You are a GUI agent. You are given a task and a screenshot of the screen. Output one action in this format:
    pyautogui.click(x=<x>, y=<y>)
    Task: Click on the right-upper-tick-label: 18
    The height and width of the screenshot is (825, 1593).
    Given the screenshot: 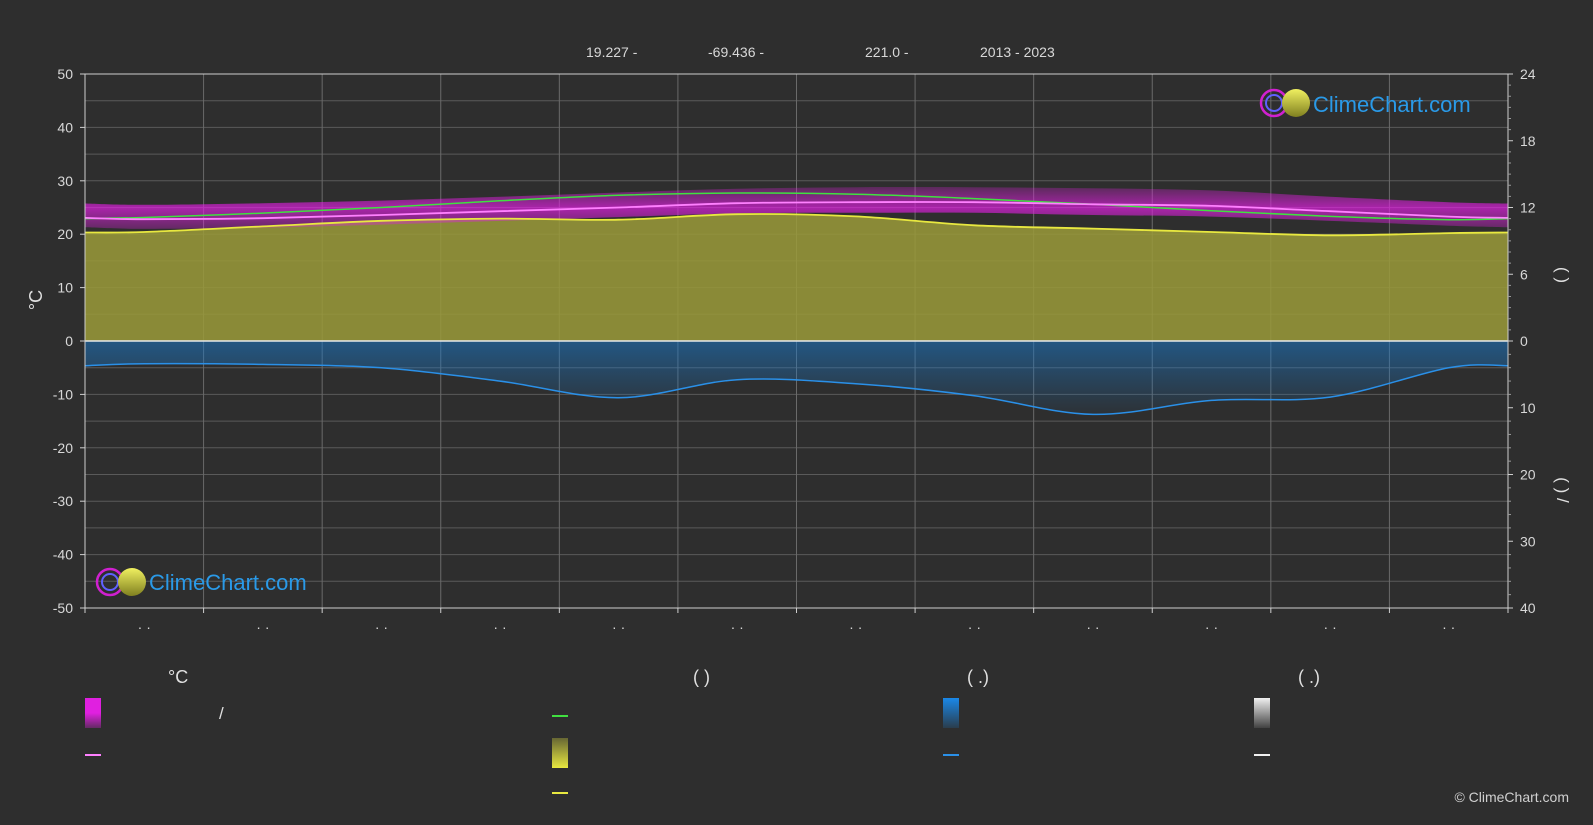 What is the action you would take?
    pyautogui.click(x=1528, y=141)
    